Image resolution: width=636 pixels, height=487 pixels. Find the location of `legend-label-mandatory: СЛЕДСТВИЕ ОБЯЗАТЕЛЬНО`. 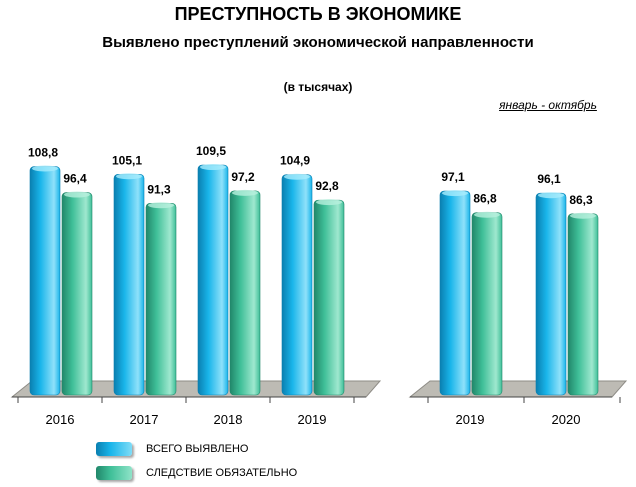

legend-label-mandatory: СЛЕДСТВИЕ ОБЯЗАТЕЛЬНО is located at coordinates (222, 473).